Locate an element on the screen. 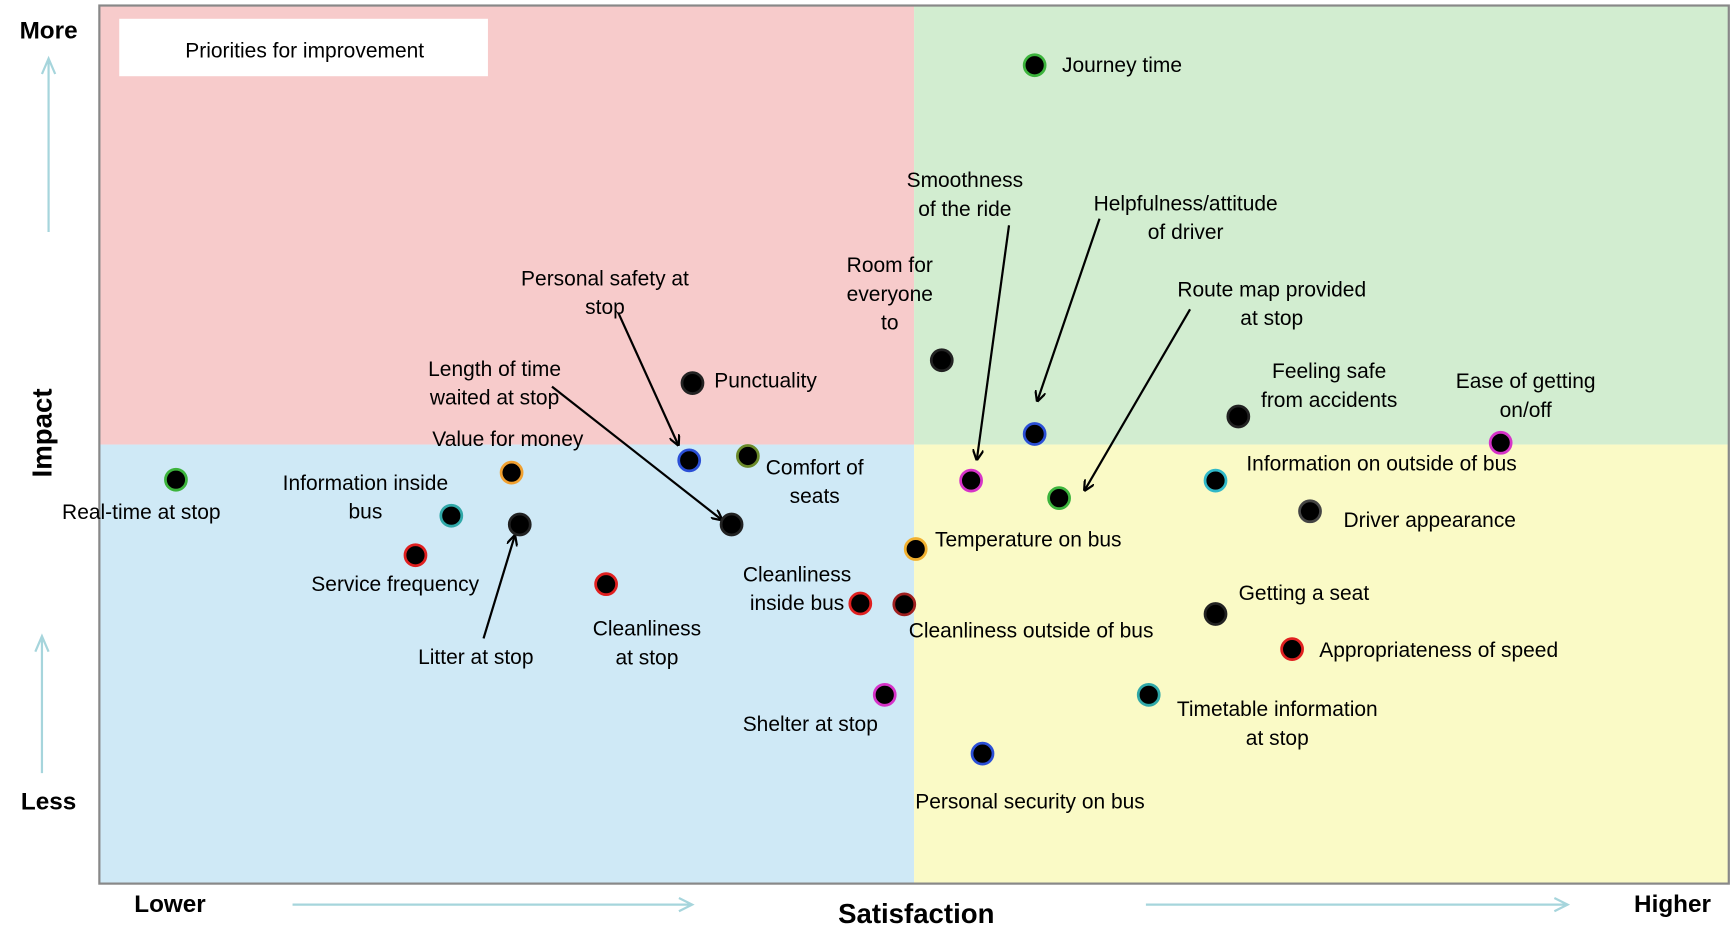 The image size is (1731, 930). point-label: Getting a seat is located at coordinates (1304, 593).